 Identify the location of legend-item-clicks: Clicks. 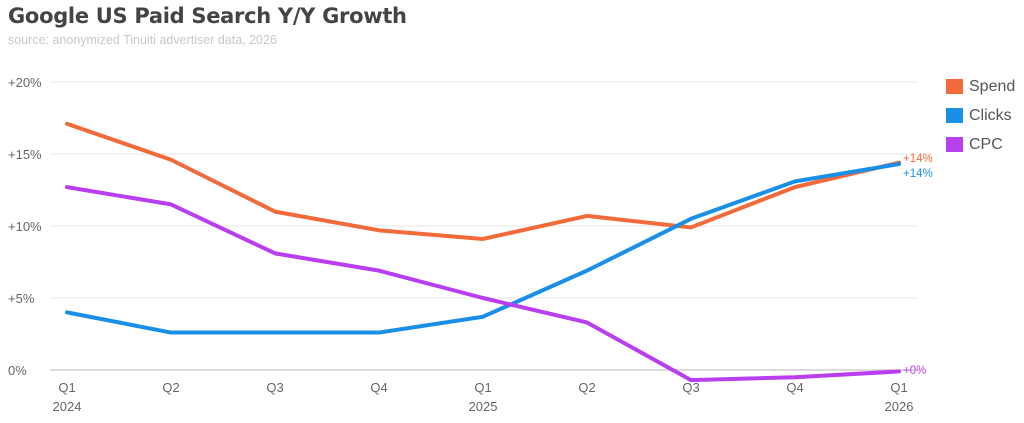
(980, 115).